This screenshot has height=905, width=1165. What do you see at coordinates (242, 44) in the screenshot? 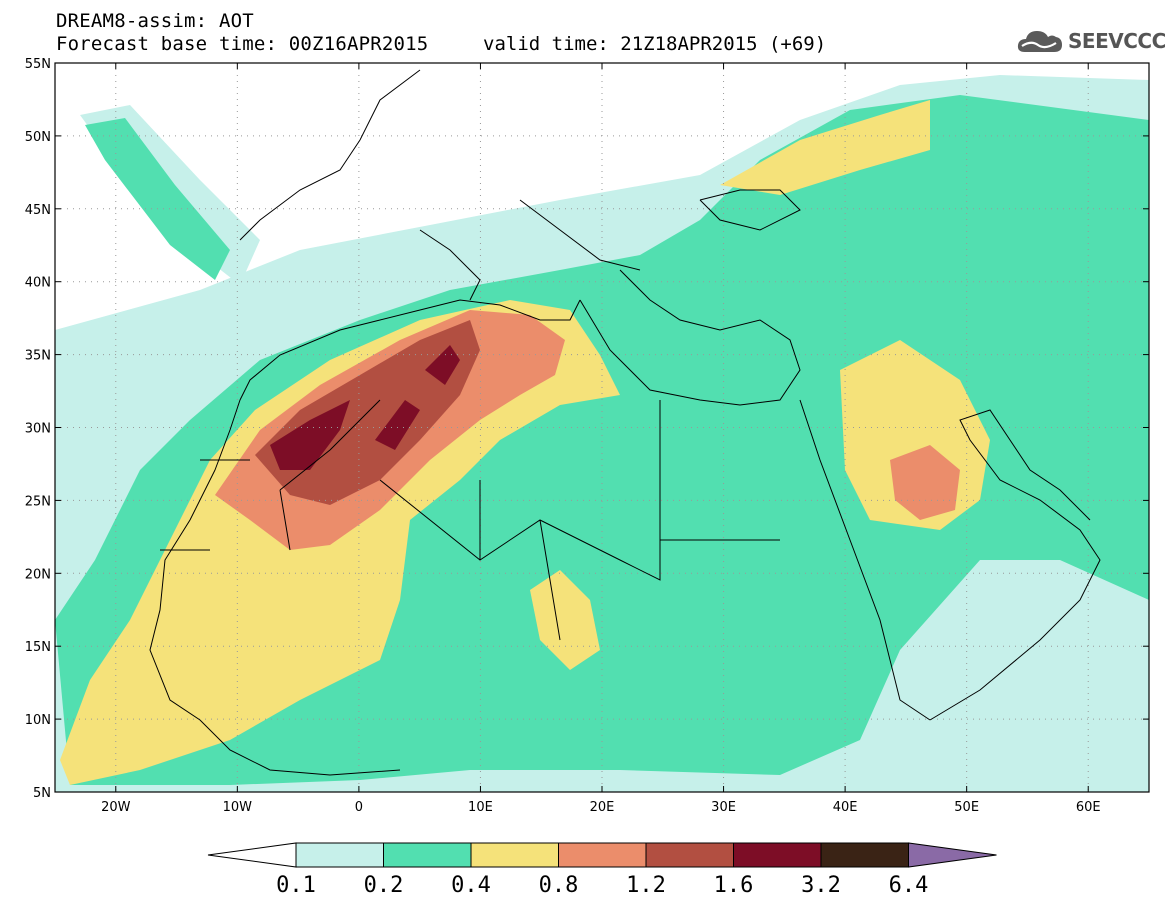
I see `forecast-base-time: Forecast base time: 00Z16APR2015` at bounding box center [242, 44].